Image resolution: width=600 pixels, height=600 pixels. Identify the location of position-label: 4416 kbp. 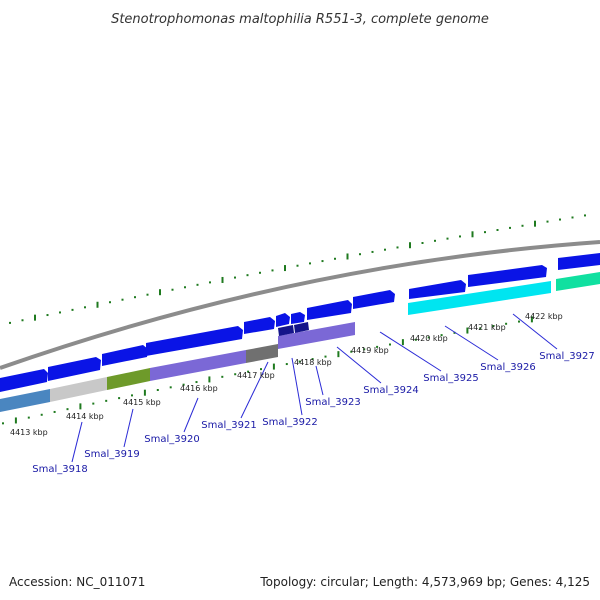
(199, 388).